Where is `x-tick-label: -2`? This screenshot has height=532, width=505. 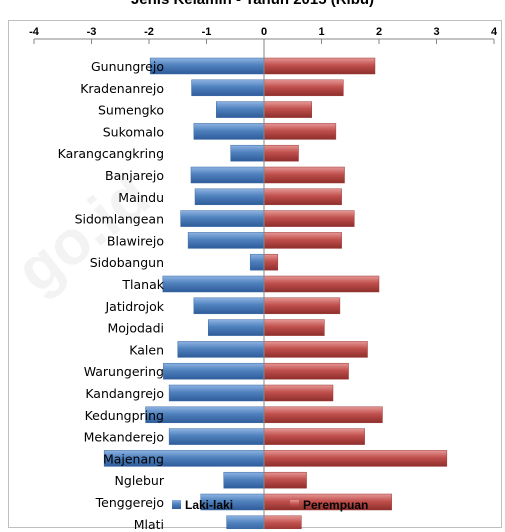 x-tick-label: -2 is located at coordinates (149, 32).